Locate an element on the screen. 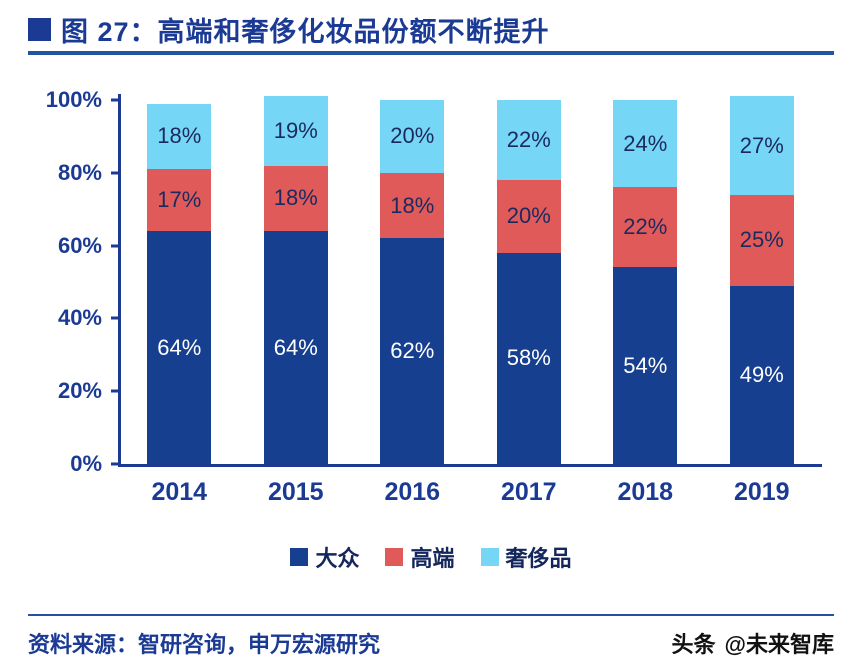  bar-2014: 18% 17% 64% is located at coordinates (179, 283).